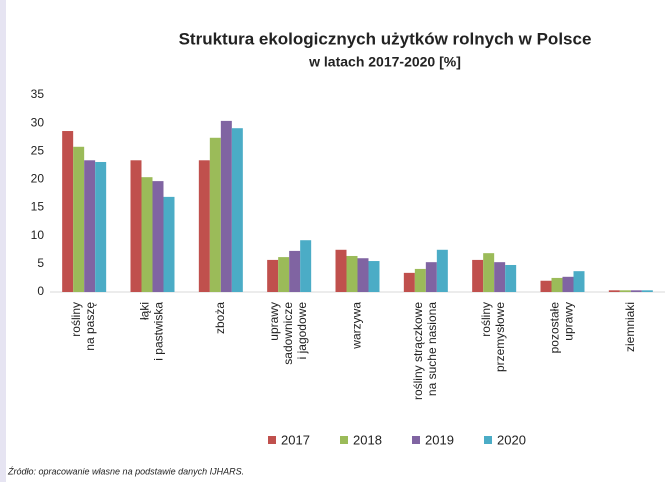 This screenshot has width=666, height=482. Describe the element at coordinates (40, 291) in the screenshot. I see `y-tick-label: 0` at that location.